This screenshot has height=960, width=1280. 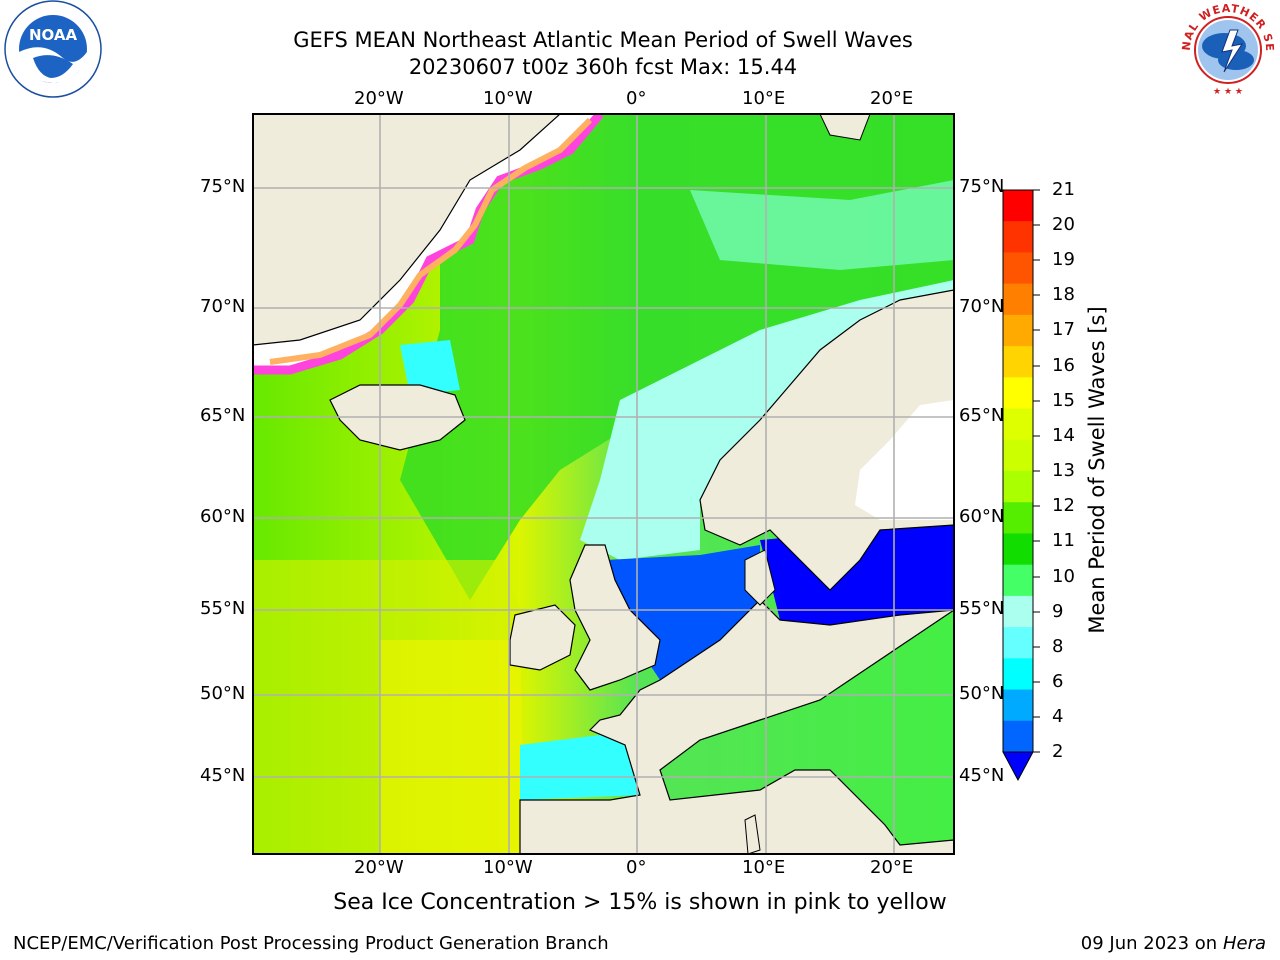 What do you see at coordinates (1063, 470) in the screenshot?
I see `colorbar-tick-label: 13` at bounding box center [1063, 470].